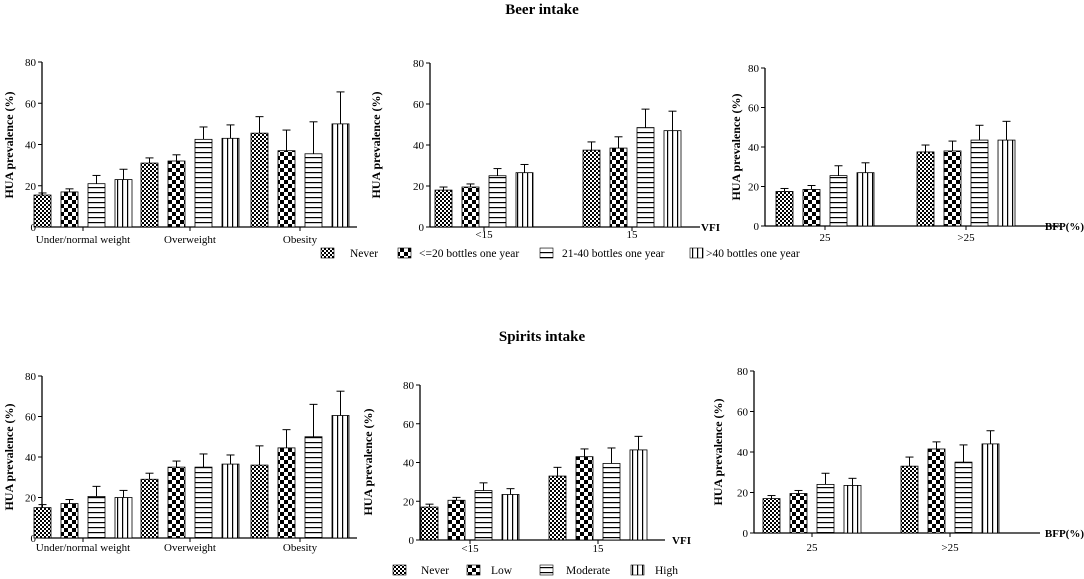 This screenshot has width=1084, height=579. Describe the element at coordinates (696, 253) in the screenshot. I see `legend-swatch-gt40` at that location.